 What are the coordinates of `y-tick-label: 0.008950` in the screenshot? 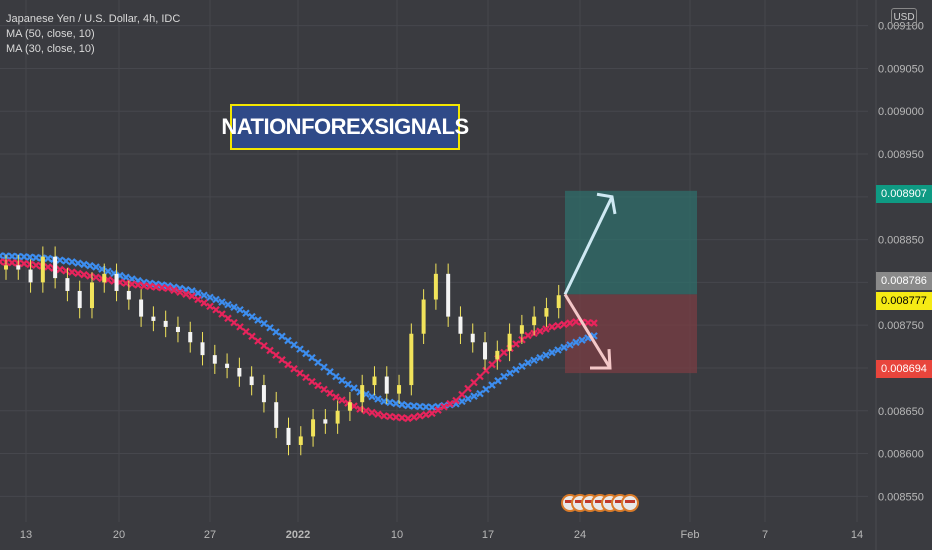 It's located at (901, 155).